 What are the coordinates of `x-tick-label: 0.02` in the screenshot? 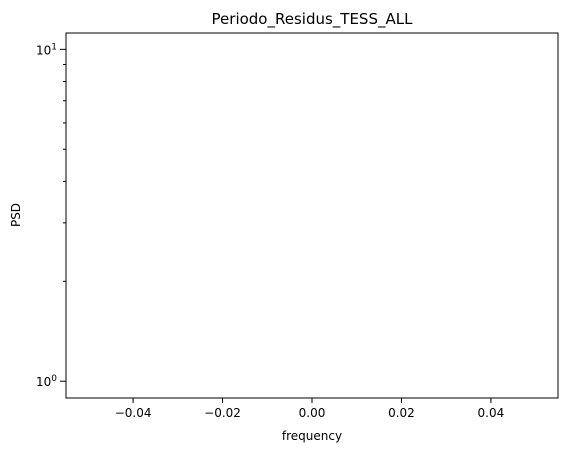 It's located at (401, 413).